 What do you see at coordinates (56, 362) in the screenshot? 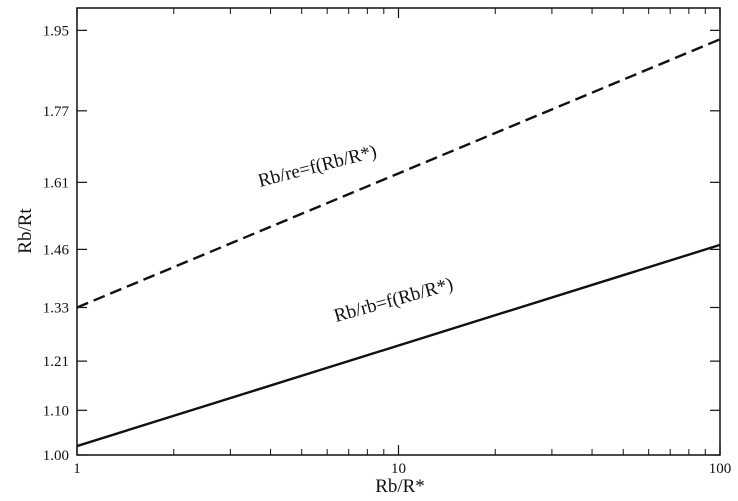
I see `y-tick-label: 1.21` at bounding box center [56, 362].